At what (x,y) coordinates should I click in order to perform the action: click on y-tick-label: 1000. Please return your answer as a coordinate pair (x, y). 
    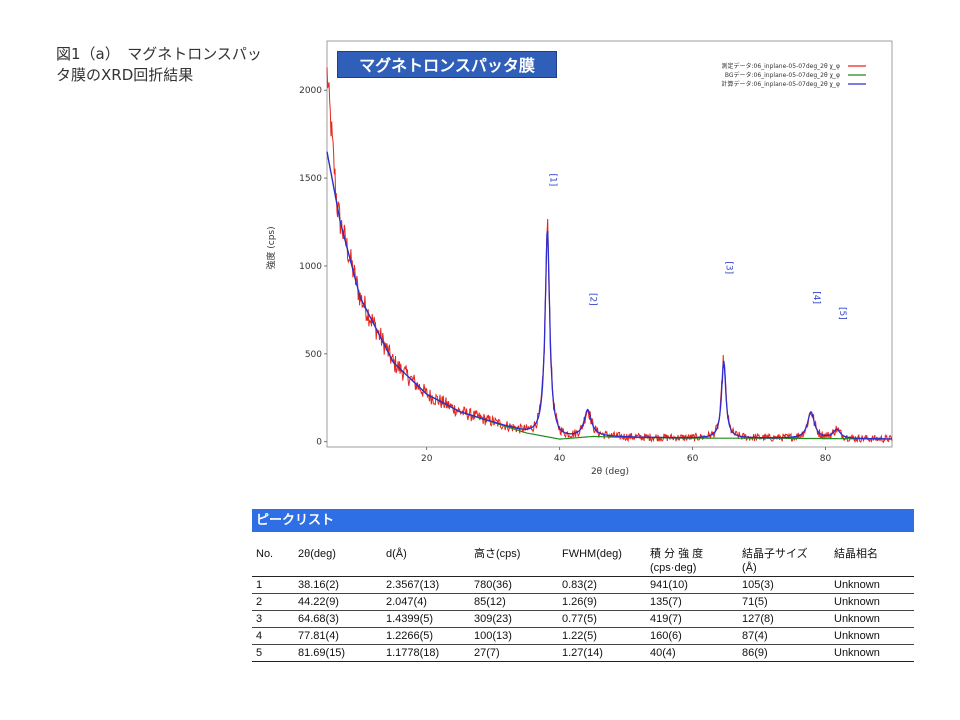
    Looking at the image, I should click on (310, 267).